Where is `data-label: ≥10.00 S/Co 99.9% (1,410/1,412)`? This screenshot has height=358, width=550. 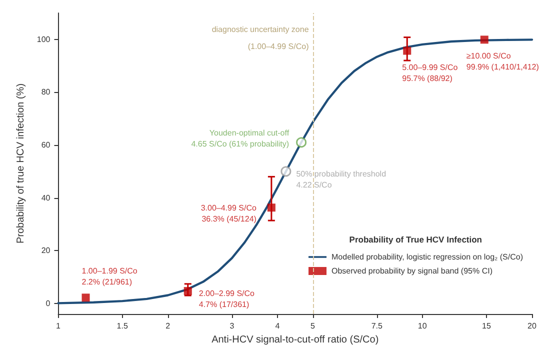 data-label: ≥10.00 S/Co 99.9% (1,410/1,412) is located at coordinates (503, 62).